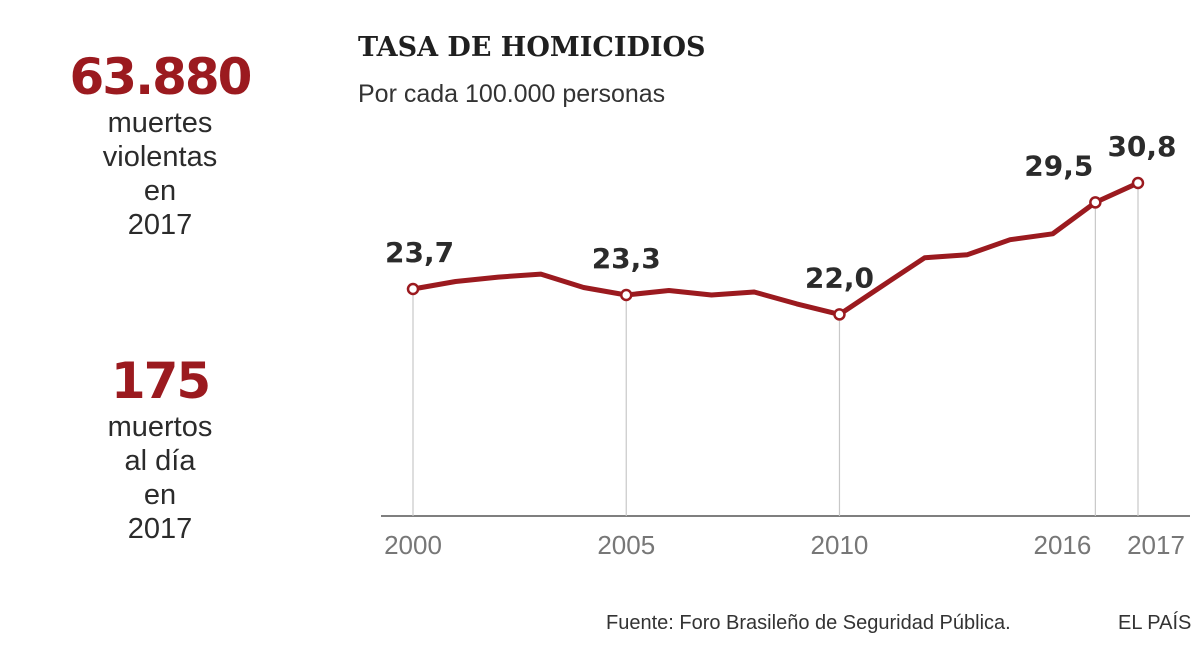 The width and height of the screenshot is (1200, 662). Describe the element at coordinates (512, 94) in the screenshot. I see `chart-subtitle: Por cada 100.000 personas` at that location.